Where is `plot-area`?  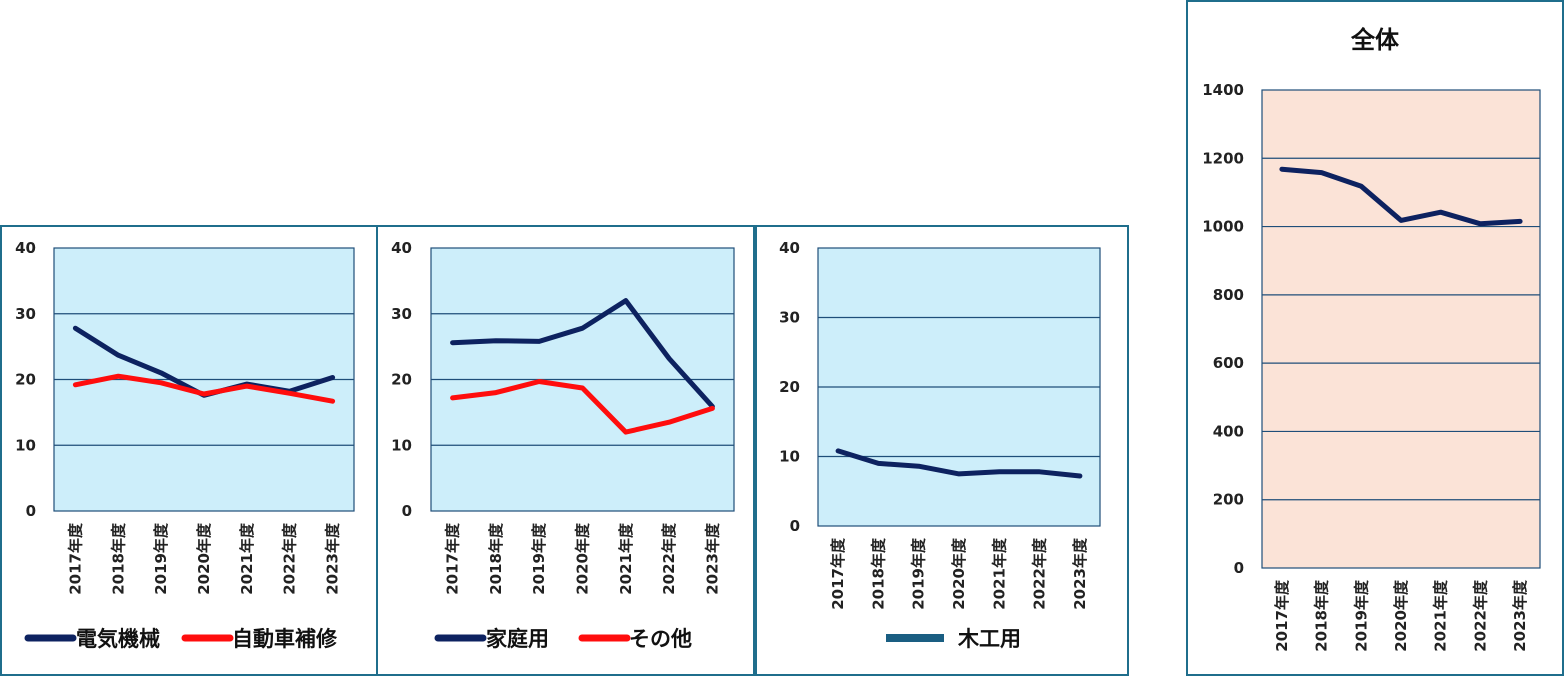
plot-area is located at coordinates (1401, 329).